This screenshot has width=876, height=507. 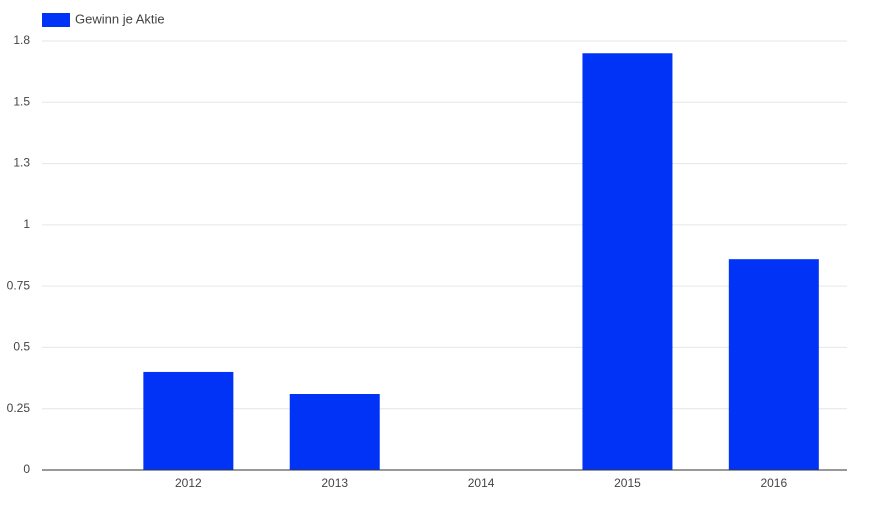 I want to click on y-tick-label: 0.5, so click(x=21, y=347).